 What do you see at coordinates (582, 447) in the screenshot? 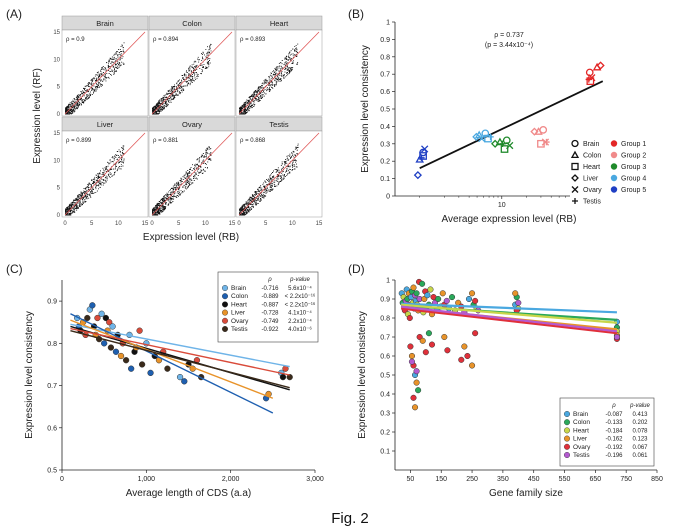
I see `legend-label: Ovary` at bounding box center [582, 447].